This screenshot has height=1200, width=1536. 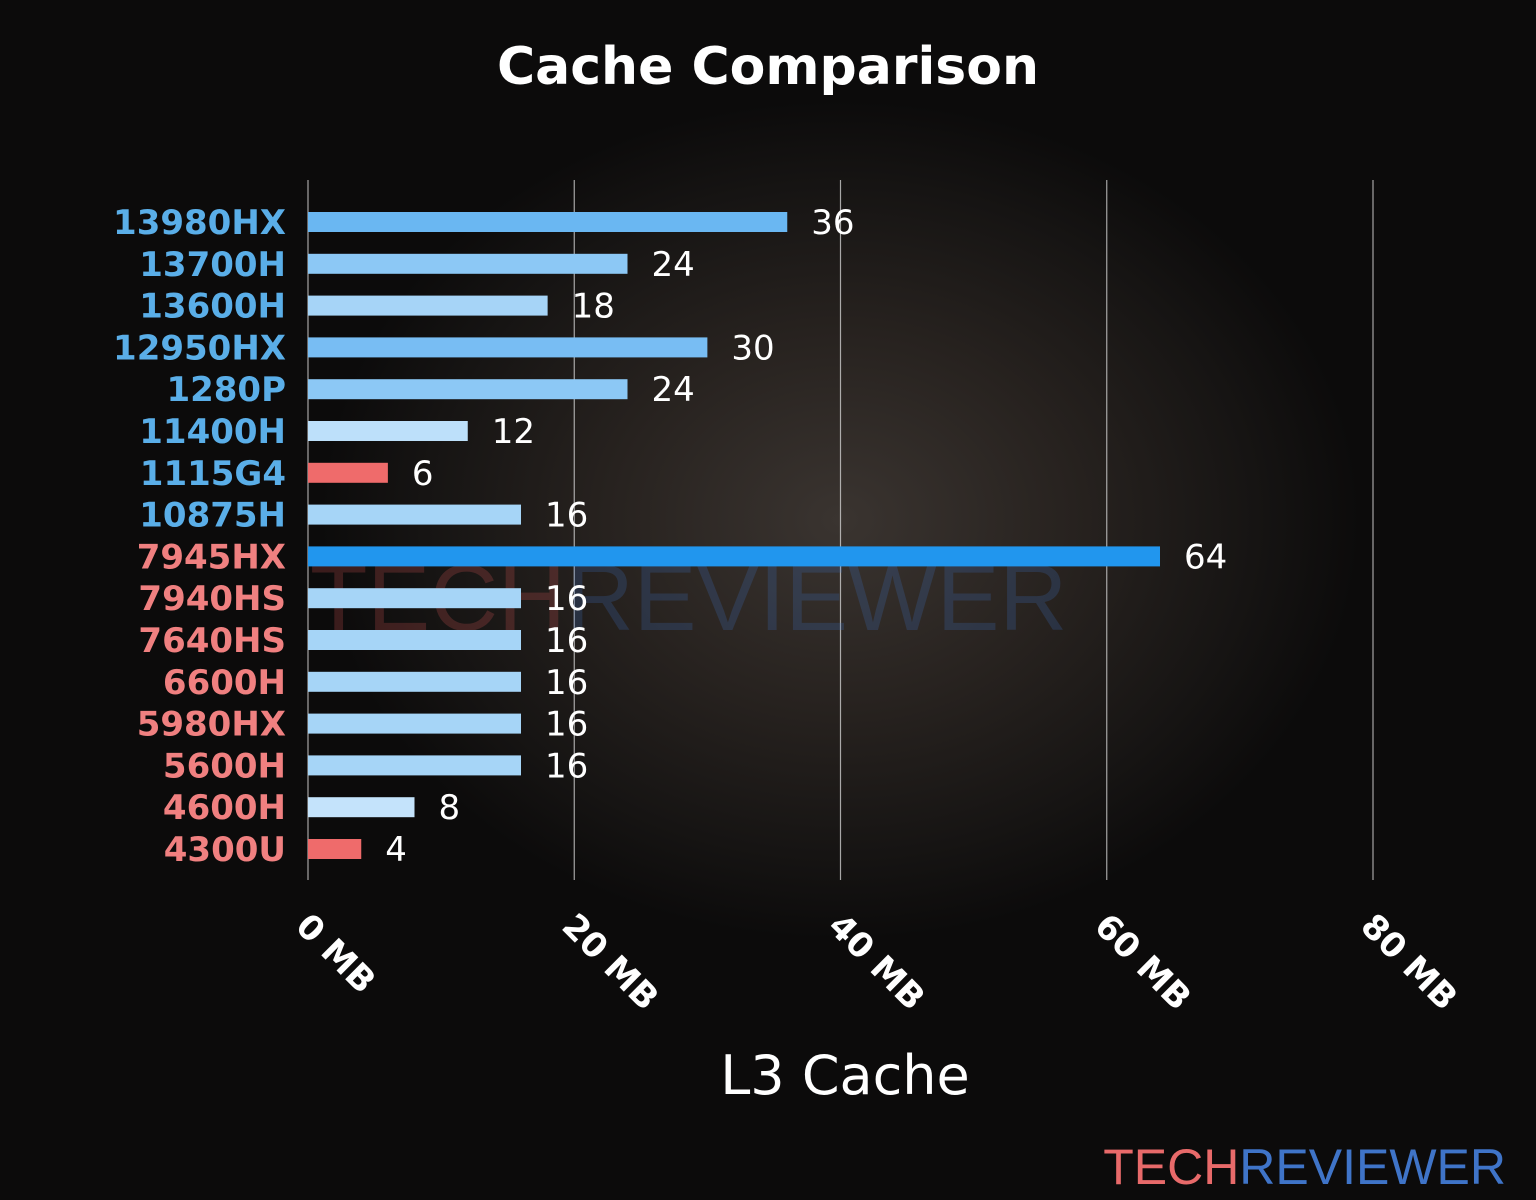 I want to click on bar-6600H, so click(x=414, y=681).